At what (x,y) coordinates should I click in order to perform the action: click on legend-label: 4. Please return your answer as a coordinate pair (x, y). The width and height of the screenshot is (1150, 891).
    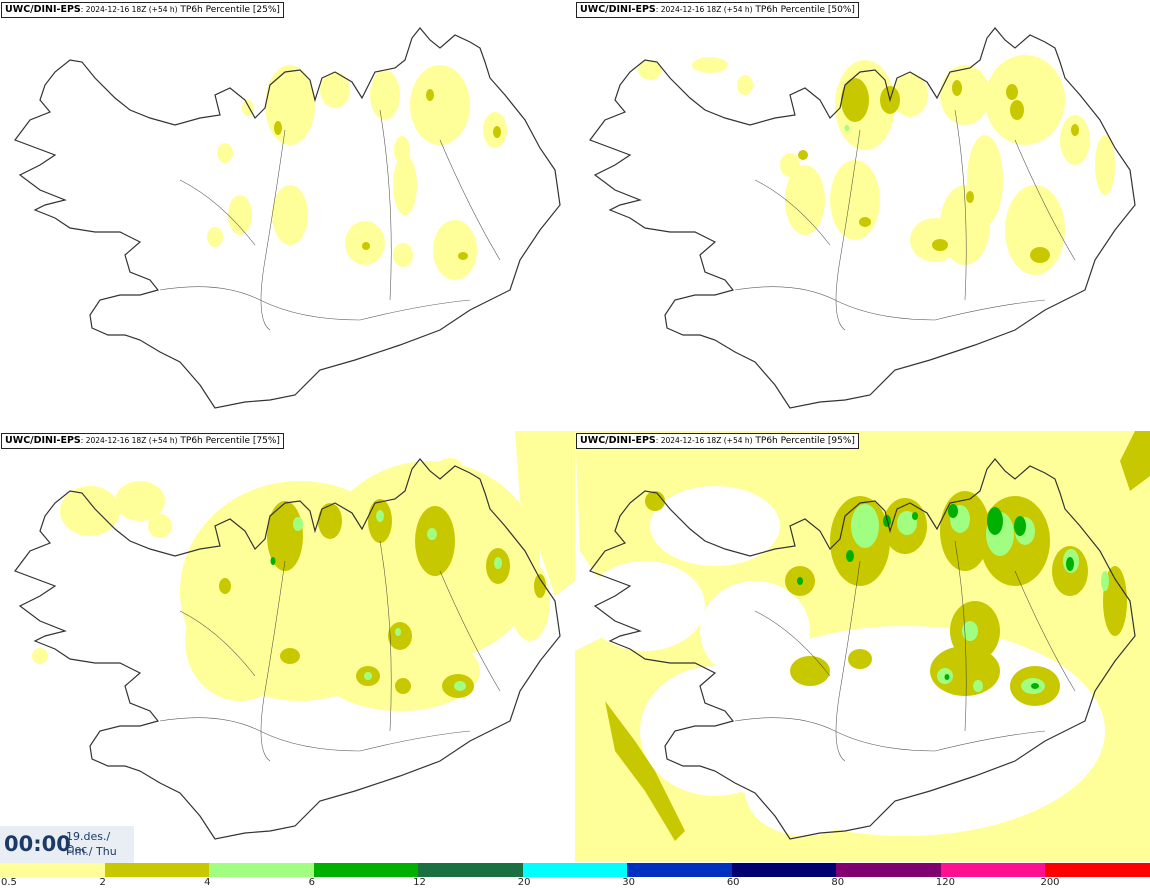
    Looking at the image, I should click on (207, 882).